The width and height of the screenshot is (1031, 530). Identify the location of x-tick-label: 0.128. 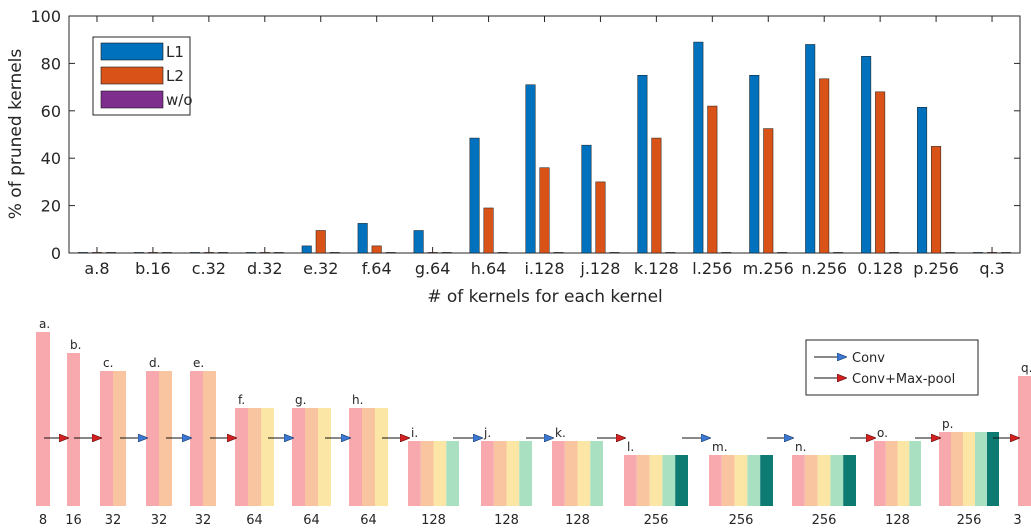
(880, 268).